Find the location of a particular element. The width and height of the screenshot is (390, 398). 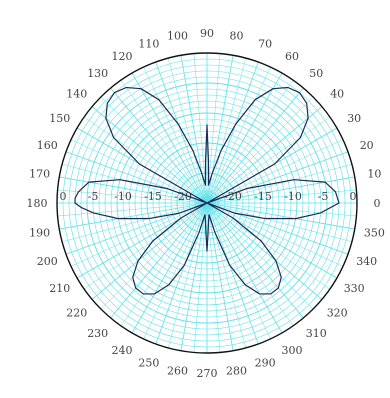

angle-tick-label: 290 is located at coordinates (265, 363).